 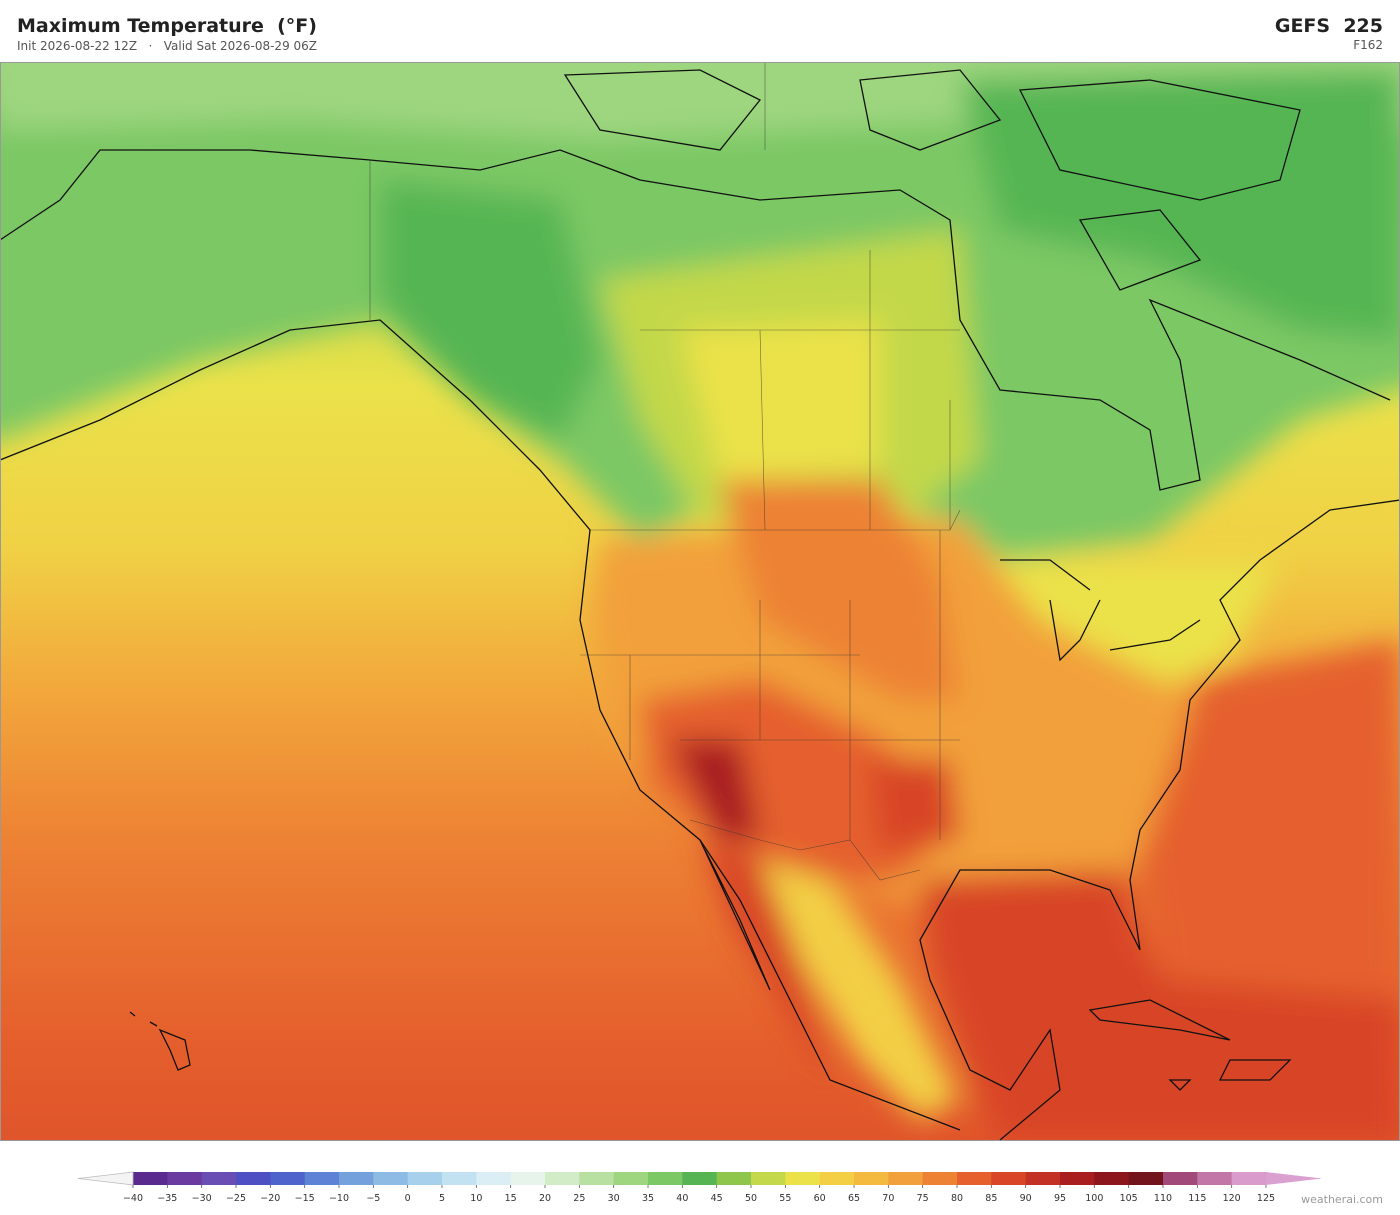 I want to click on tick-label: 55, so click(x=785, y=1198).